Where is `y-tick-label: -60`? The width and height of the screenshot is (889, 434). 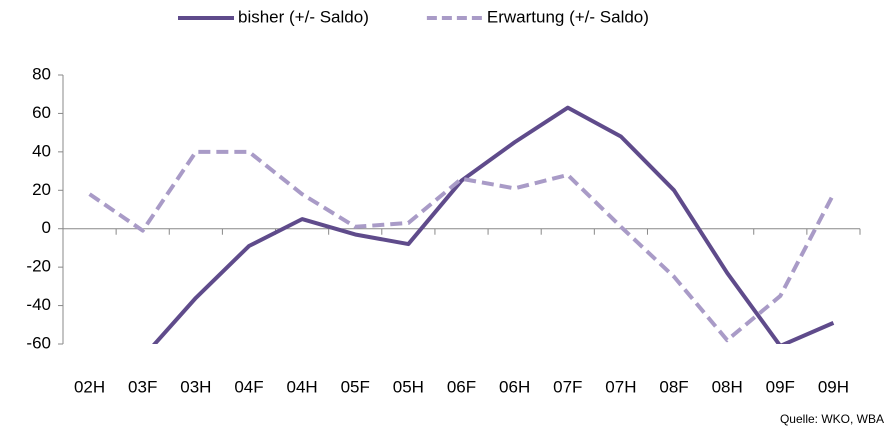 y-tick-label: -60 is located at coordinates (38, 342).